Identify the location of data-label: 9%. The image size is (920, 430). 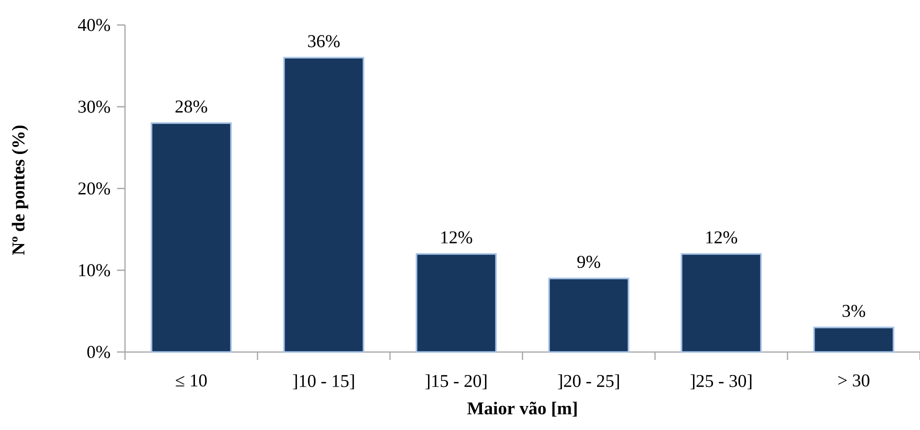
(588, 262).